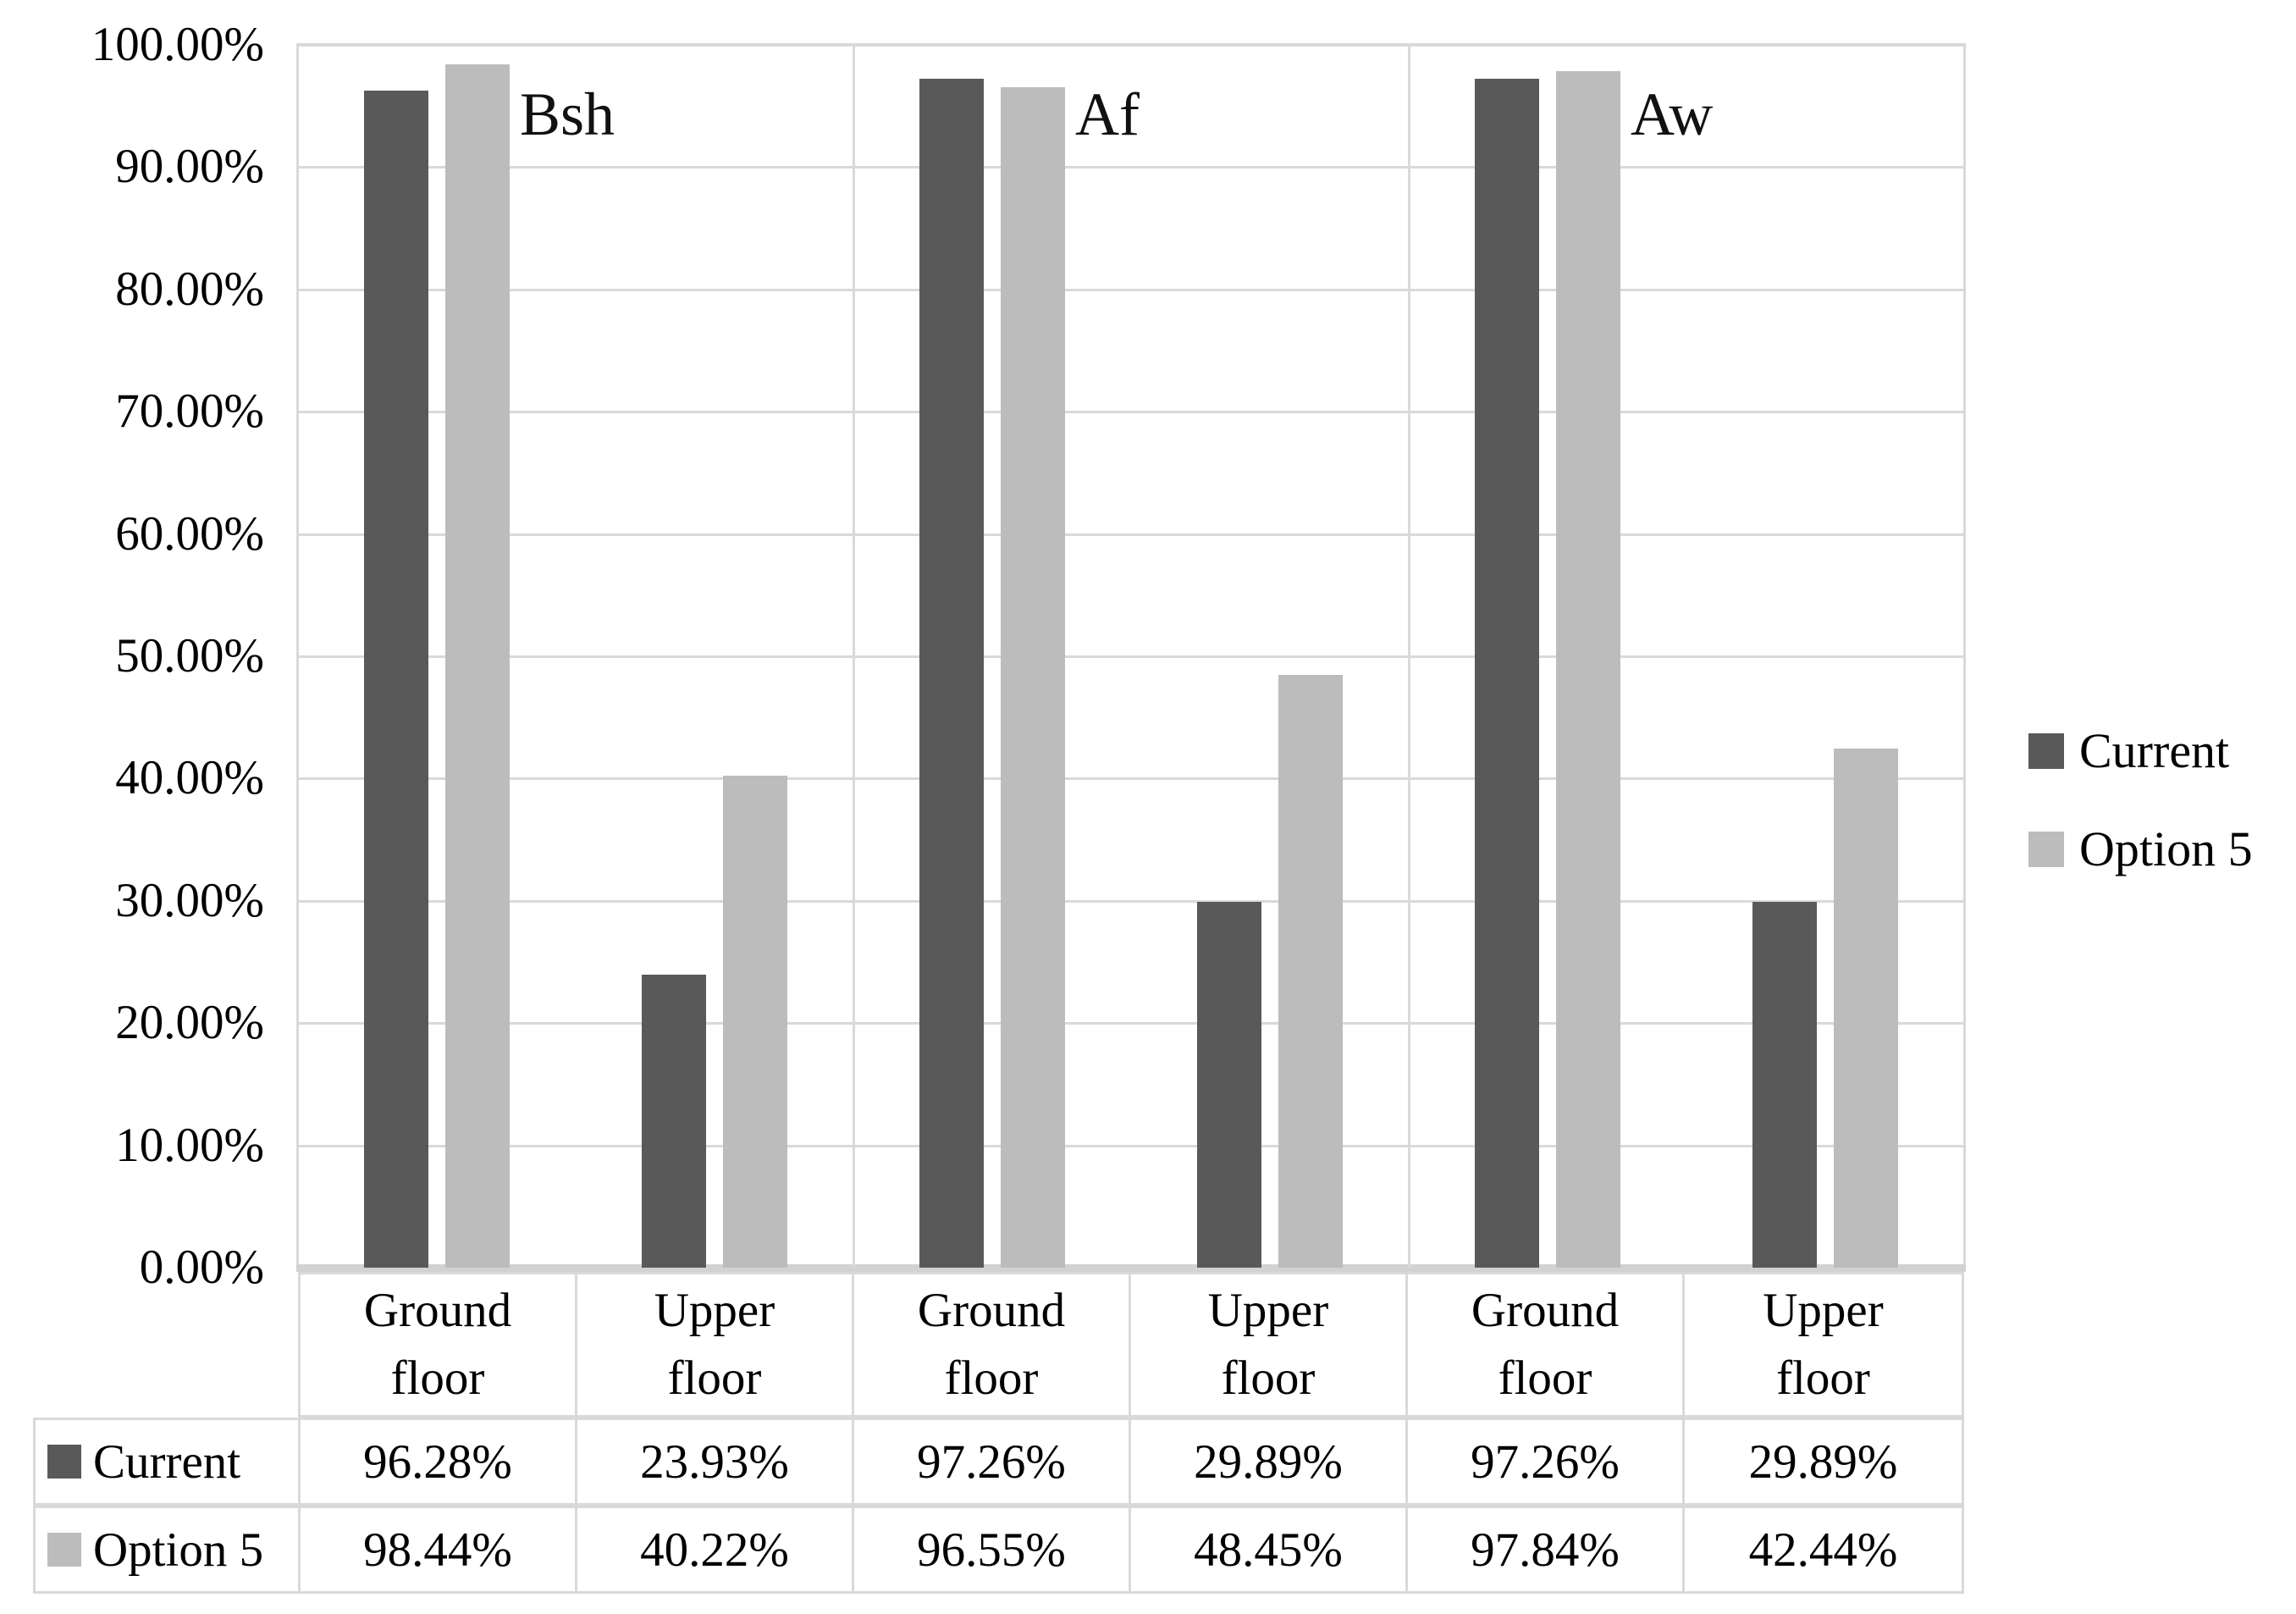 The image size is (2296, 1614). I want to click on series-key-cell: Option 5, so click(168, 1549).